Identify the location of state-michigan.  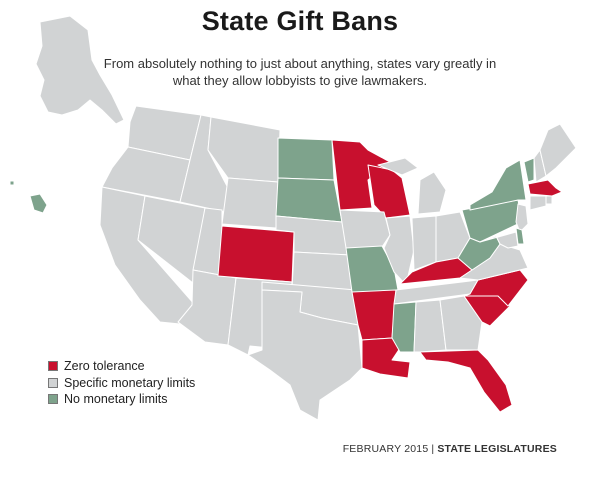
(412, 186).